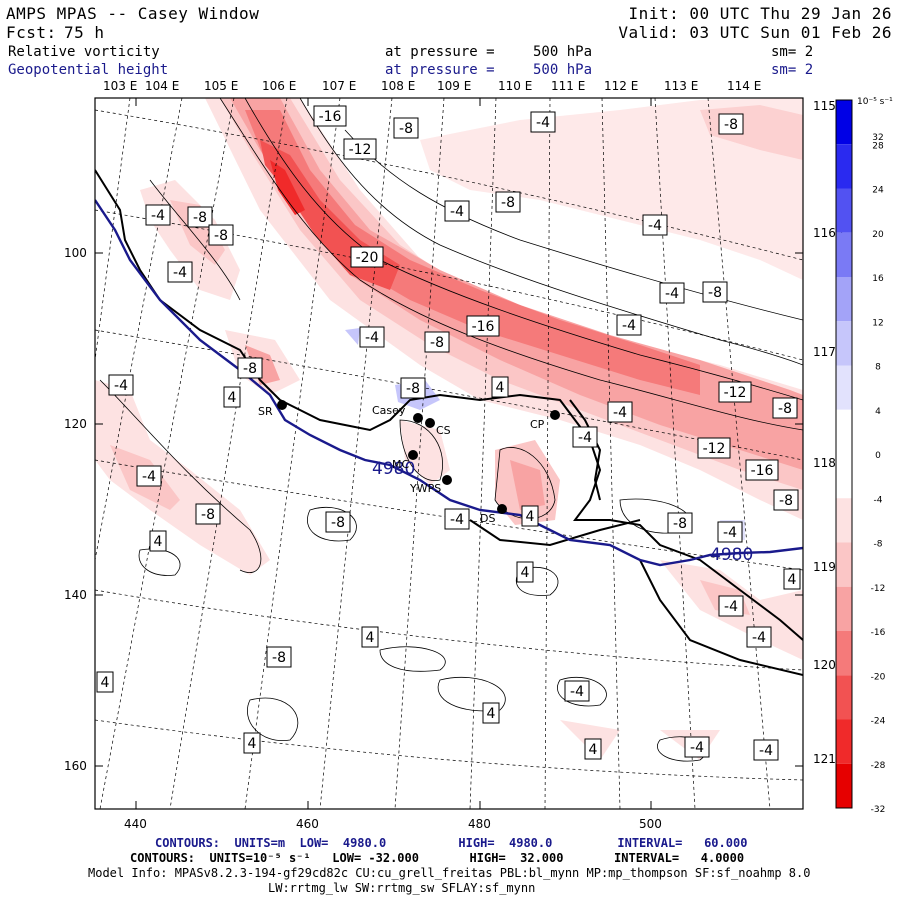  Describe the element at coordinates (487, 518) in the screenshot. I see `station-label-ds: DS` at that location.